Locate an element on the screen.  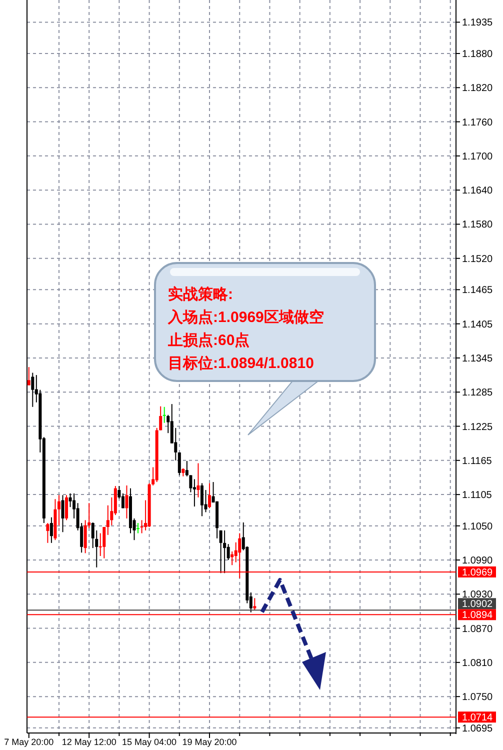
y-tick-label: 1.1105 is located at coordinates (477, 496).